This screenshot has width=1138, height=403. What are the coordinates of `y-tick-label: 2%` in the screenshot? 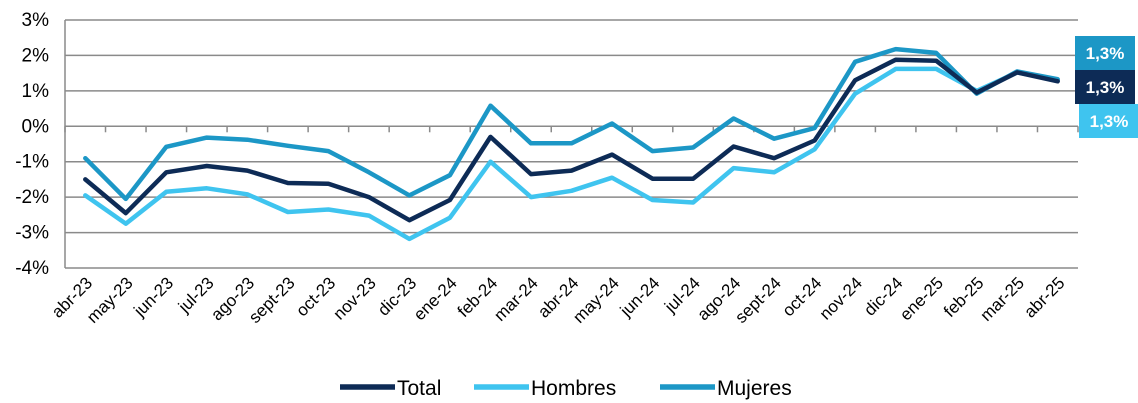 It's located at (36, 55).